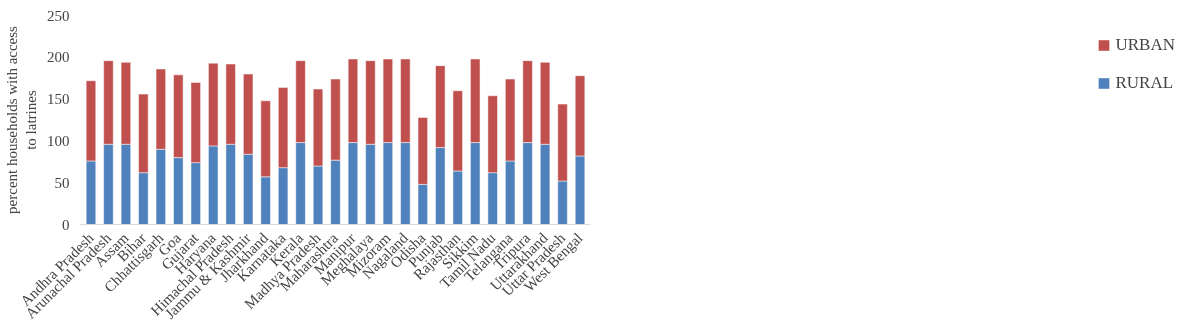 The height and width of the screenshot is (334, 1200). Describe the element at coordinates (21, 119) in the screenshot. I see `y-axis-title: percent households with access to latrines` at that location.